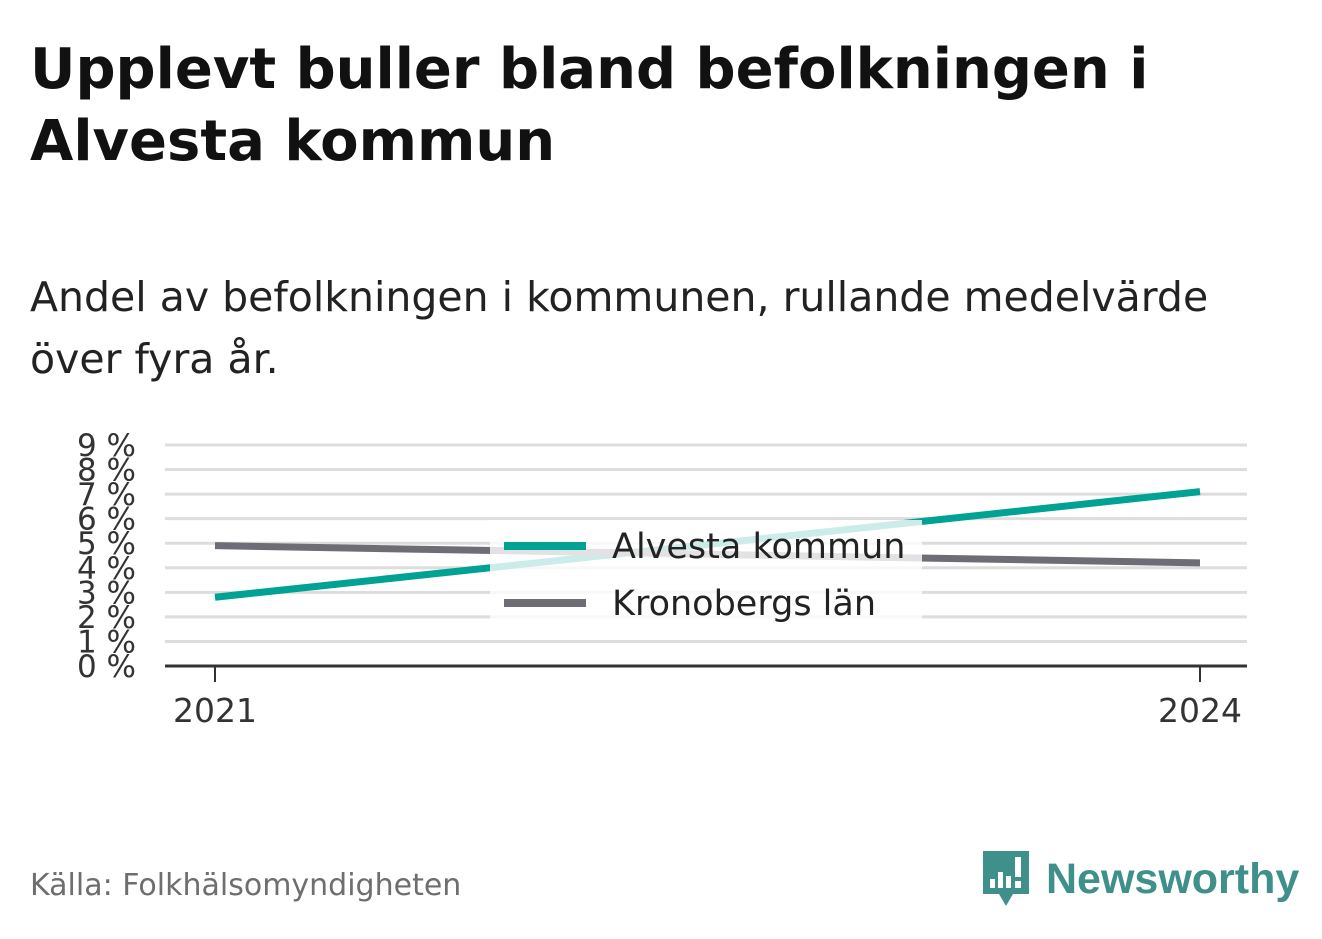  Describe the element at coordinates (106, 446) in the screenshot. I see `y-tick-label: 9 %` at that location.